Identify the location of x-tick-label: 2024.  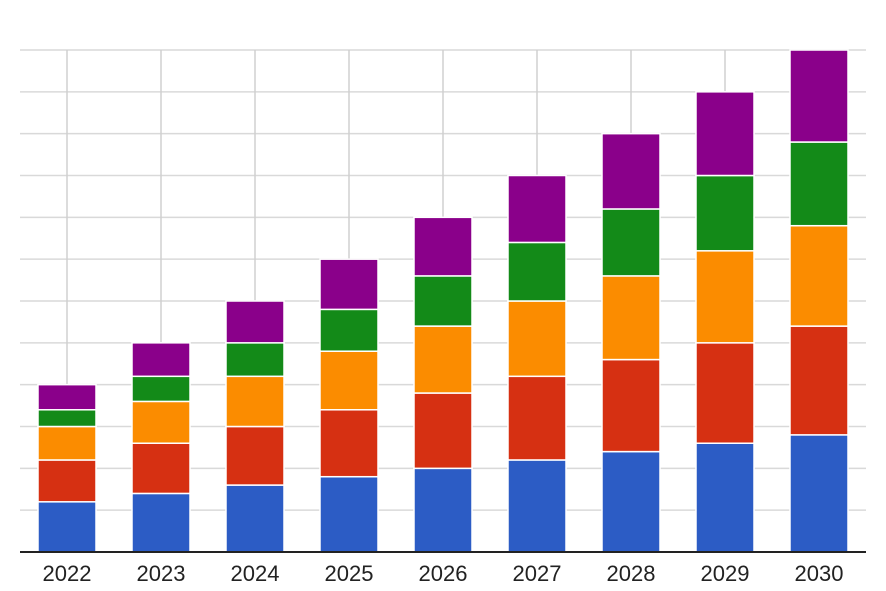
(255, 573).